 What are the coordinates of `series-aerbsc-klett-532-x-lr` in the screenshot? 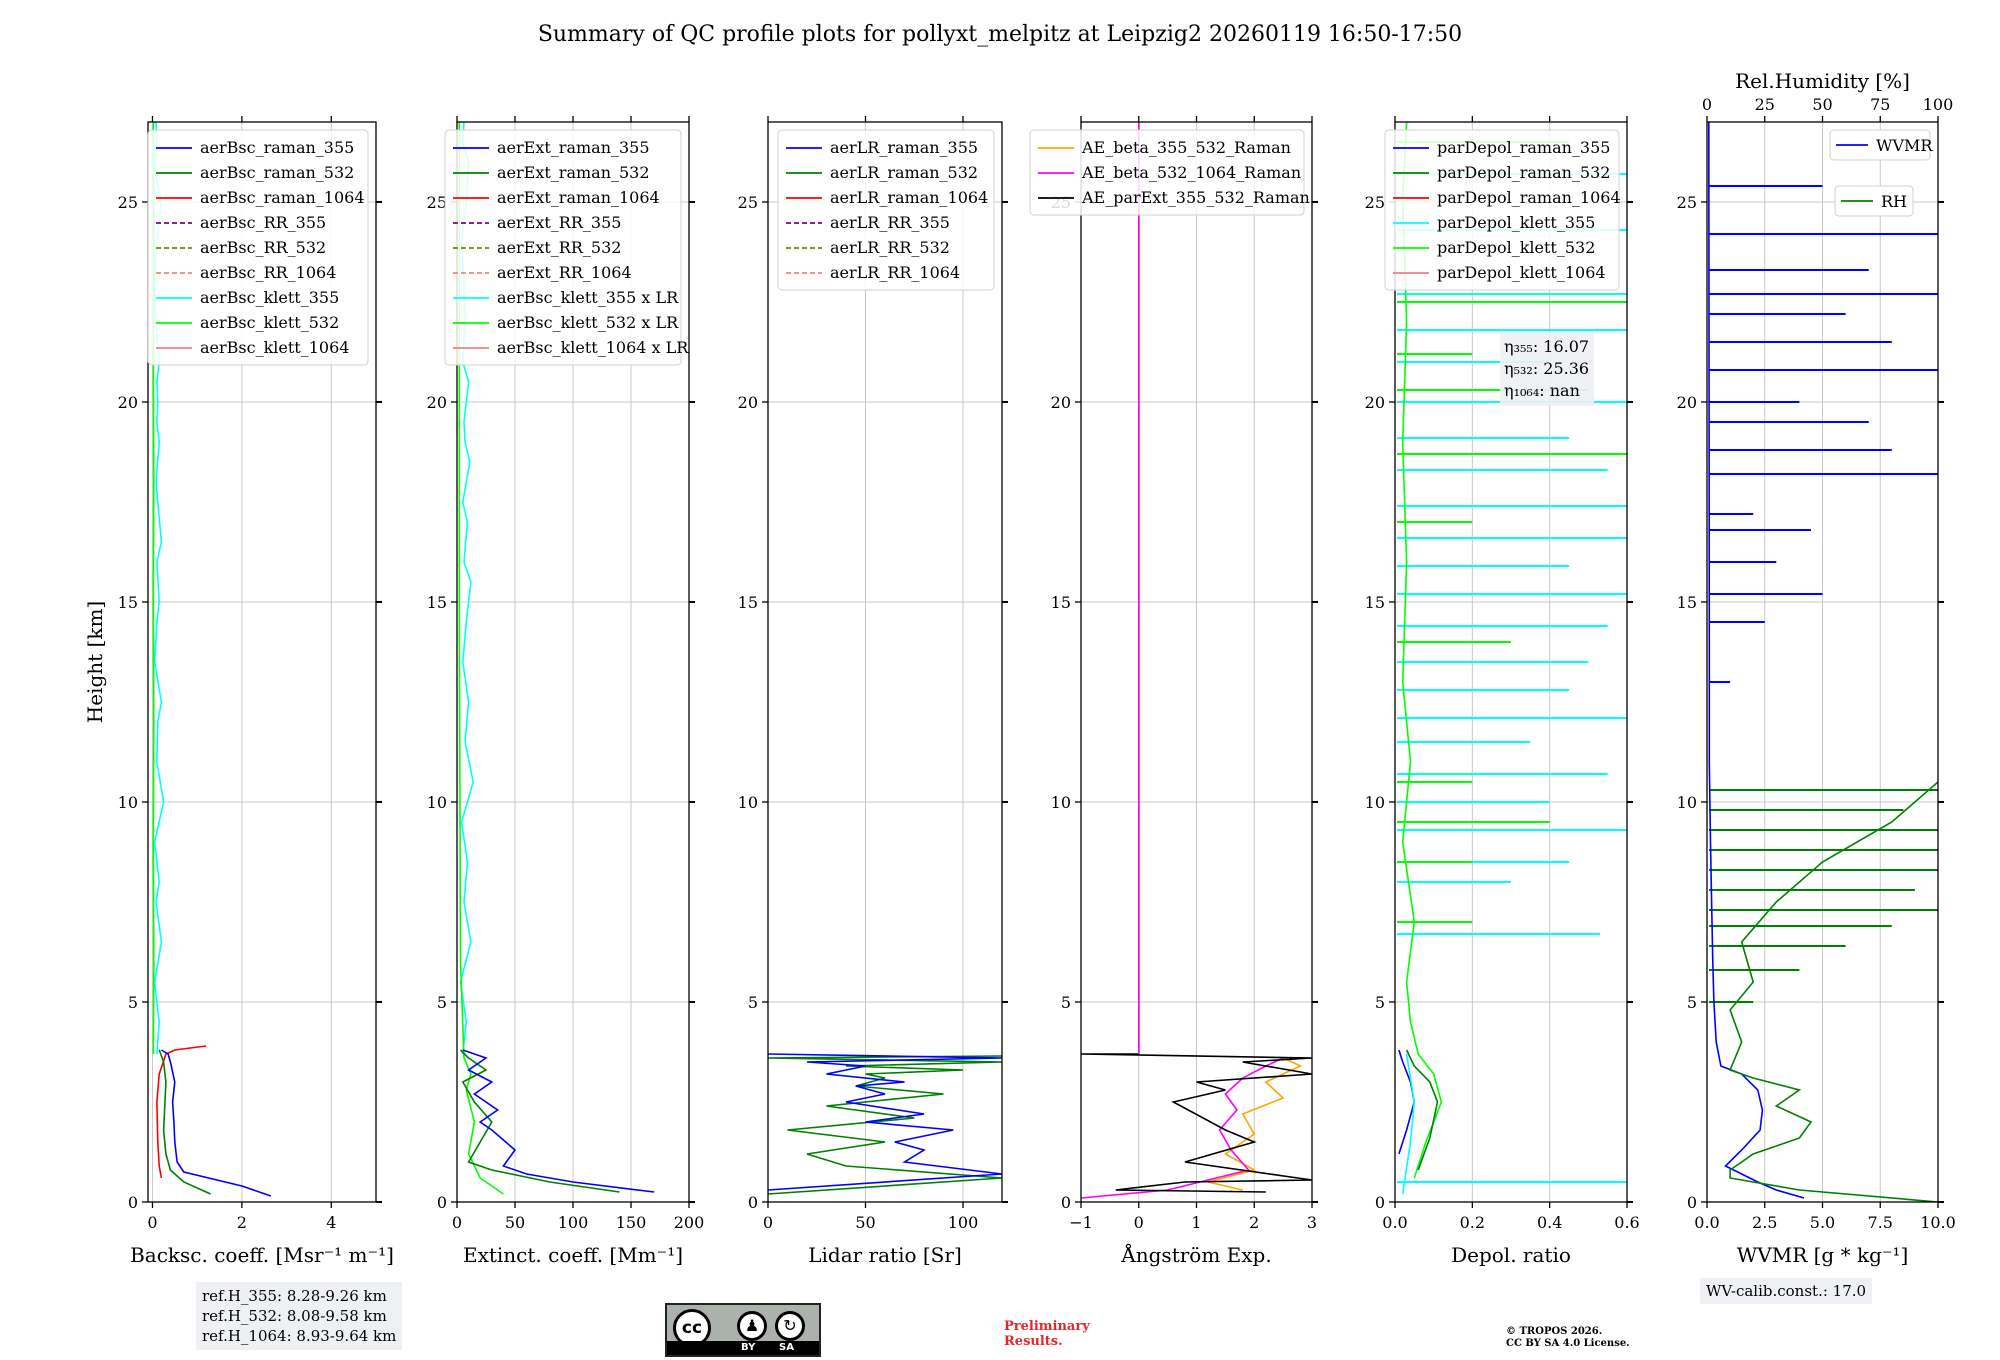 It's located at (481, 658).